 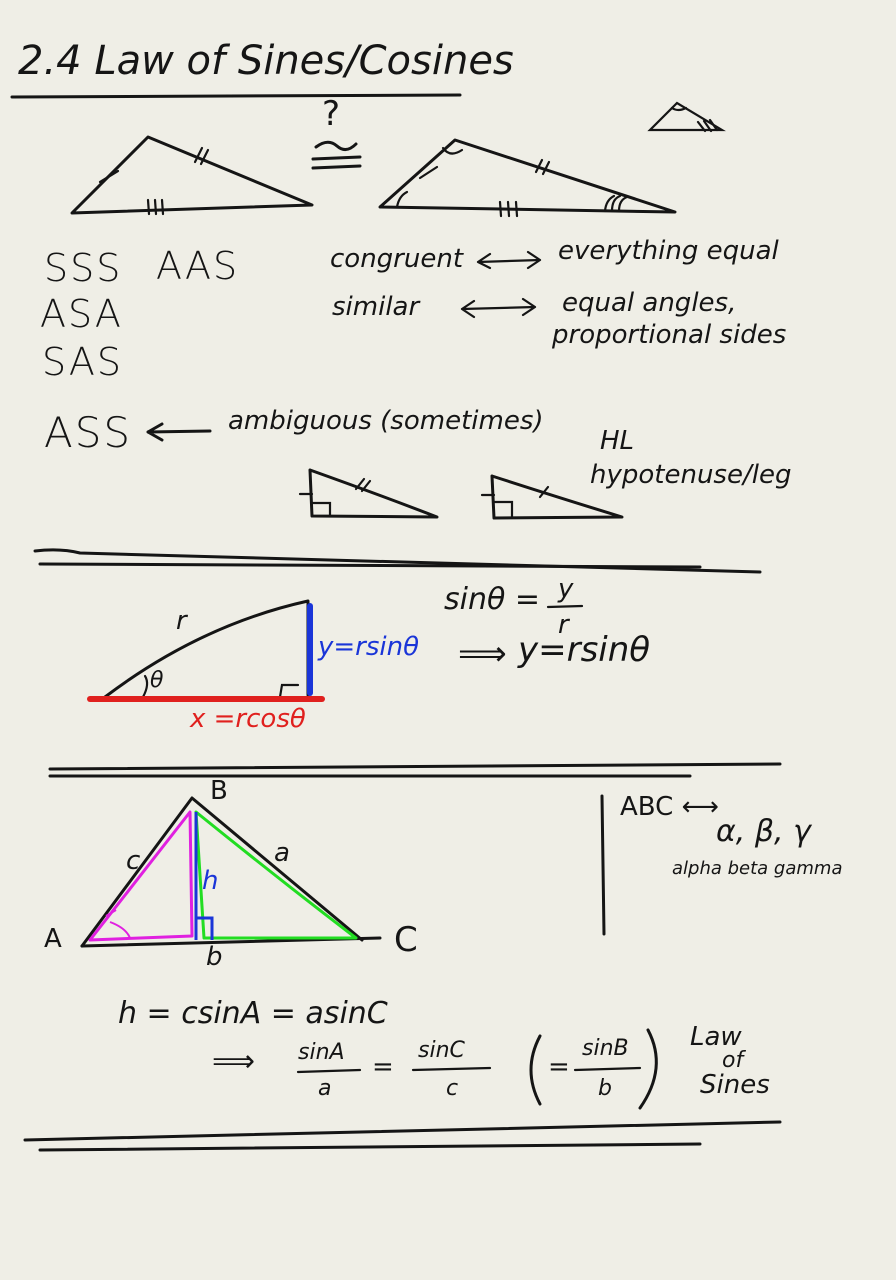 What do you see at coordinates (716, 1037) in the screenshot?
I see `law-label-1: Law` at bounding box center [716, 1037].